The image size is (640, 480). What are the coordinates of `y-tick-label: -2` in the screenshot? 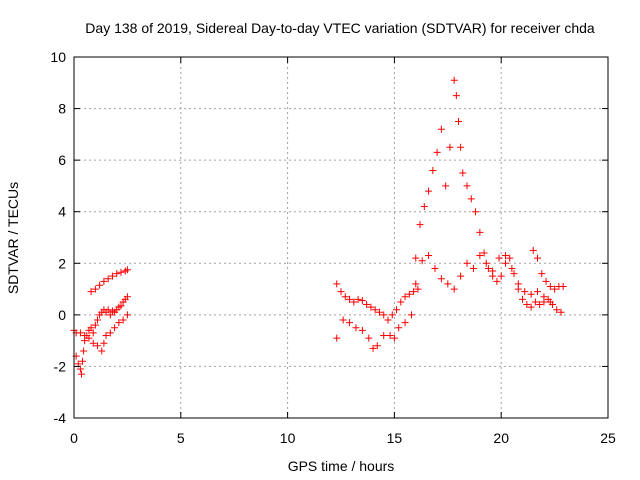 It's located at (60, 366).